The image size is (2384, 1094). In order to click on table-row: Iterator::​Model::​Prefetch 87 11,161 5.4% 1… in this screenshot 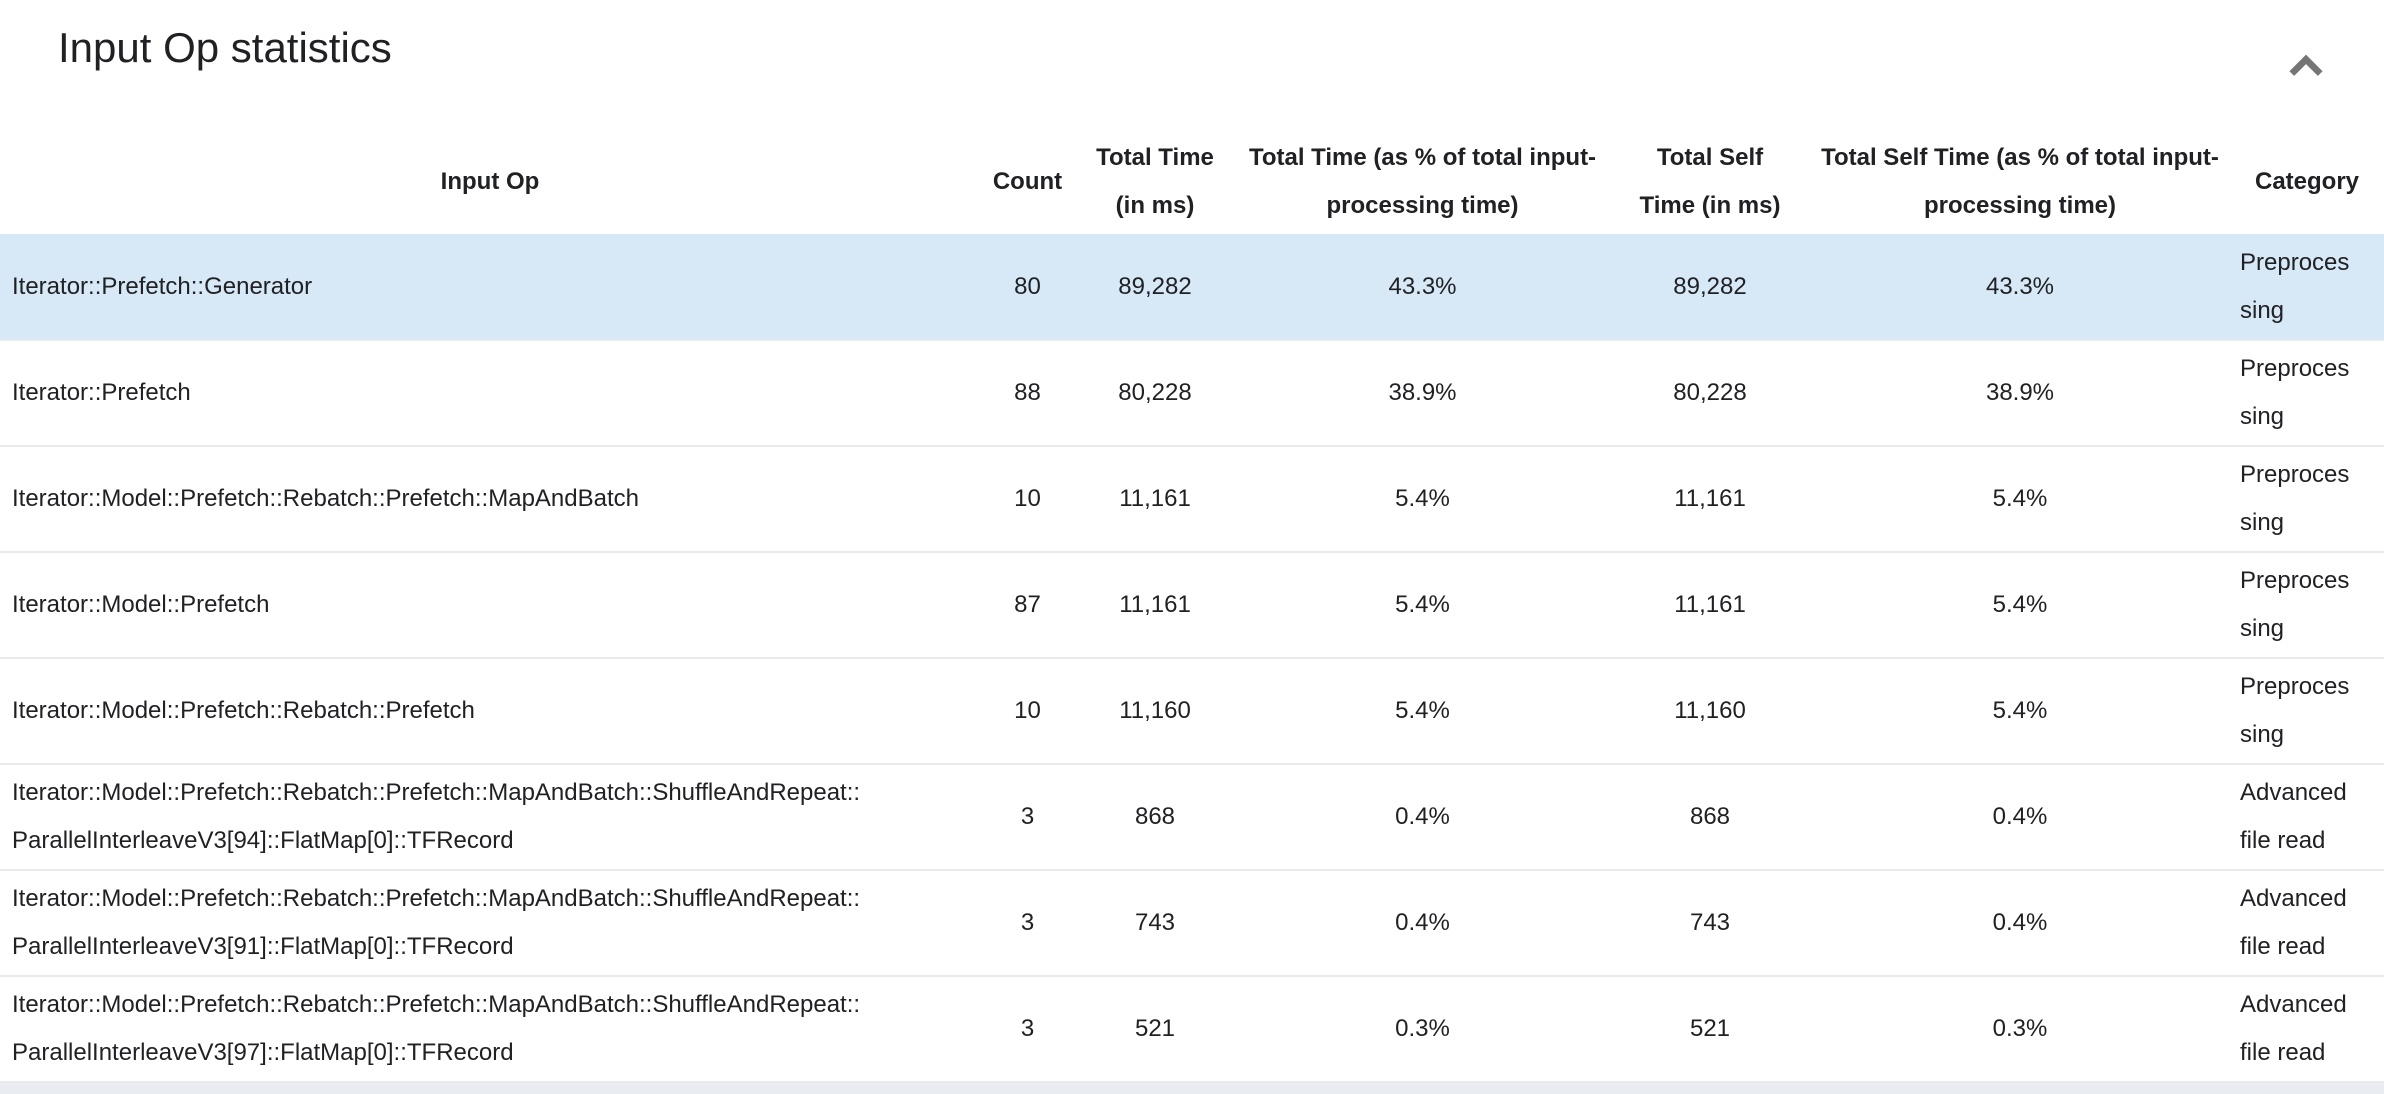, I will do `click(1192, 605)`.